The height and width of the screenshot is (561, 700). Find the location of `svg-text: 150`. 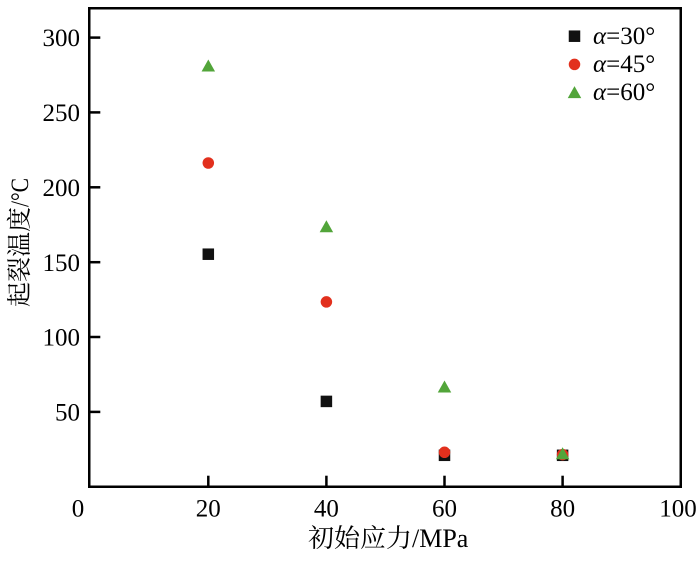

svg-text: 150 is located at coordinates (62, 263).